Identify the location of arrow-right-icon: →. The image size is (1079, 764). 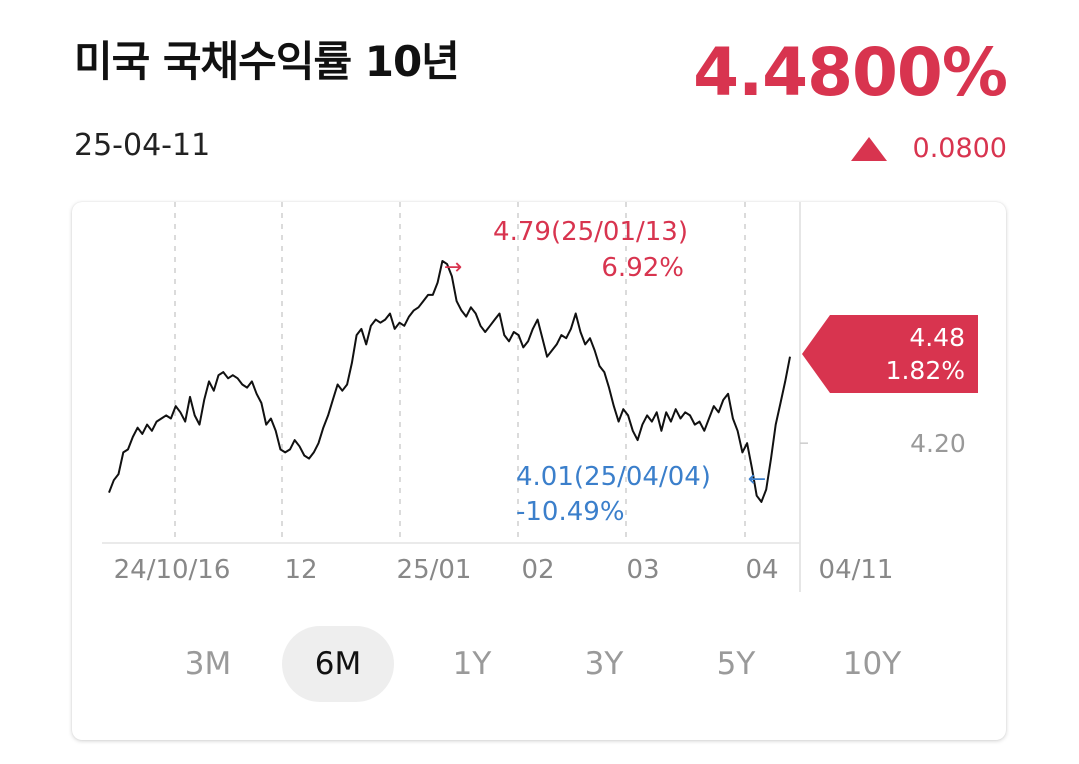
(453, 267).